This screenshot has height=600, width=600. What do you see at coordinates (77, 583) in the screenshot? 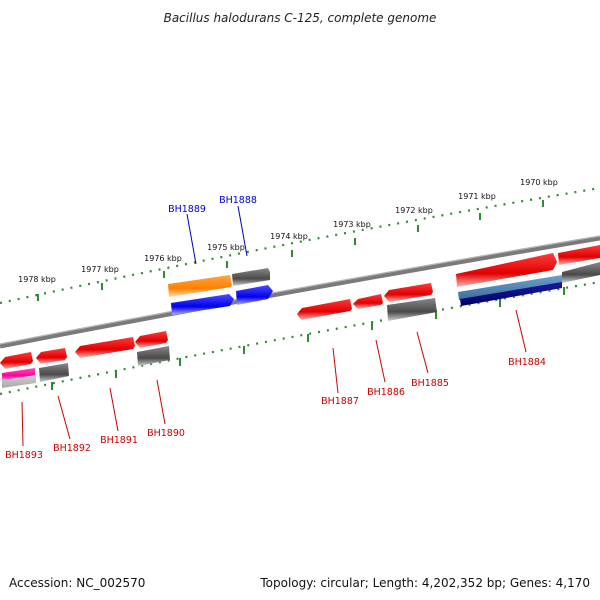
I see `accession-text: Accession: NC_002570` at bounding box center [77, 583].